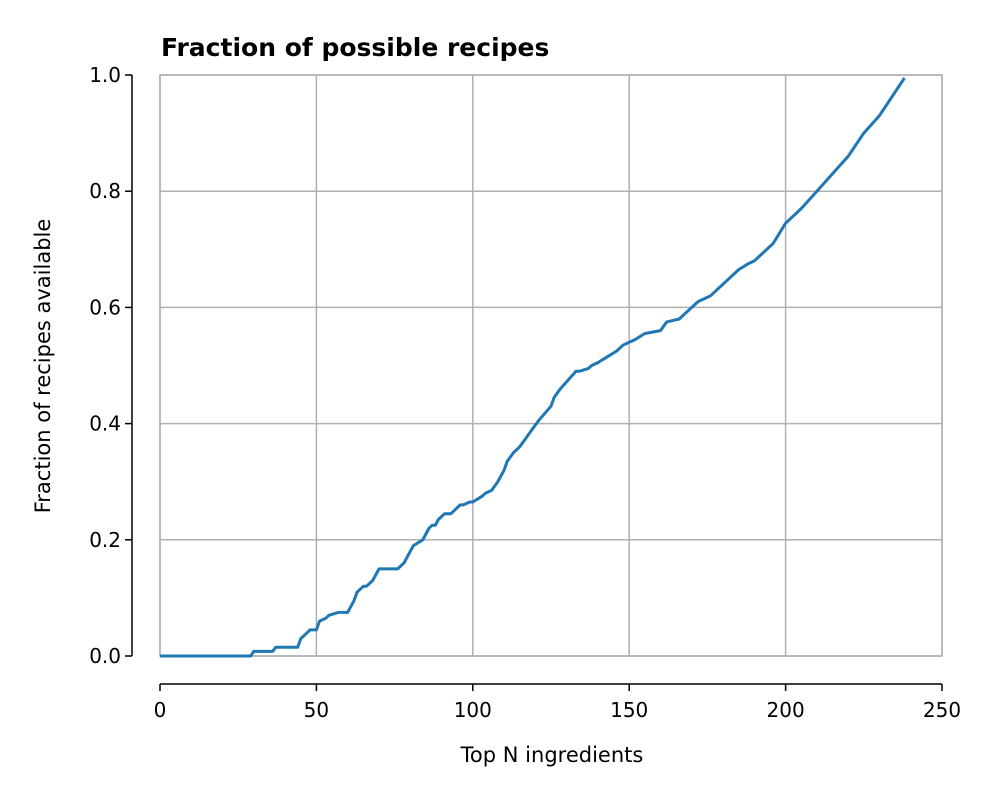 This screenshot has height=800, width=1000. What do you see at coordinates (552, 755) in the screenshot?
I see `x-axis-title: Top N ingredients` at bounding box center [552, 755].